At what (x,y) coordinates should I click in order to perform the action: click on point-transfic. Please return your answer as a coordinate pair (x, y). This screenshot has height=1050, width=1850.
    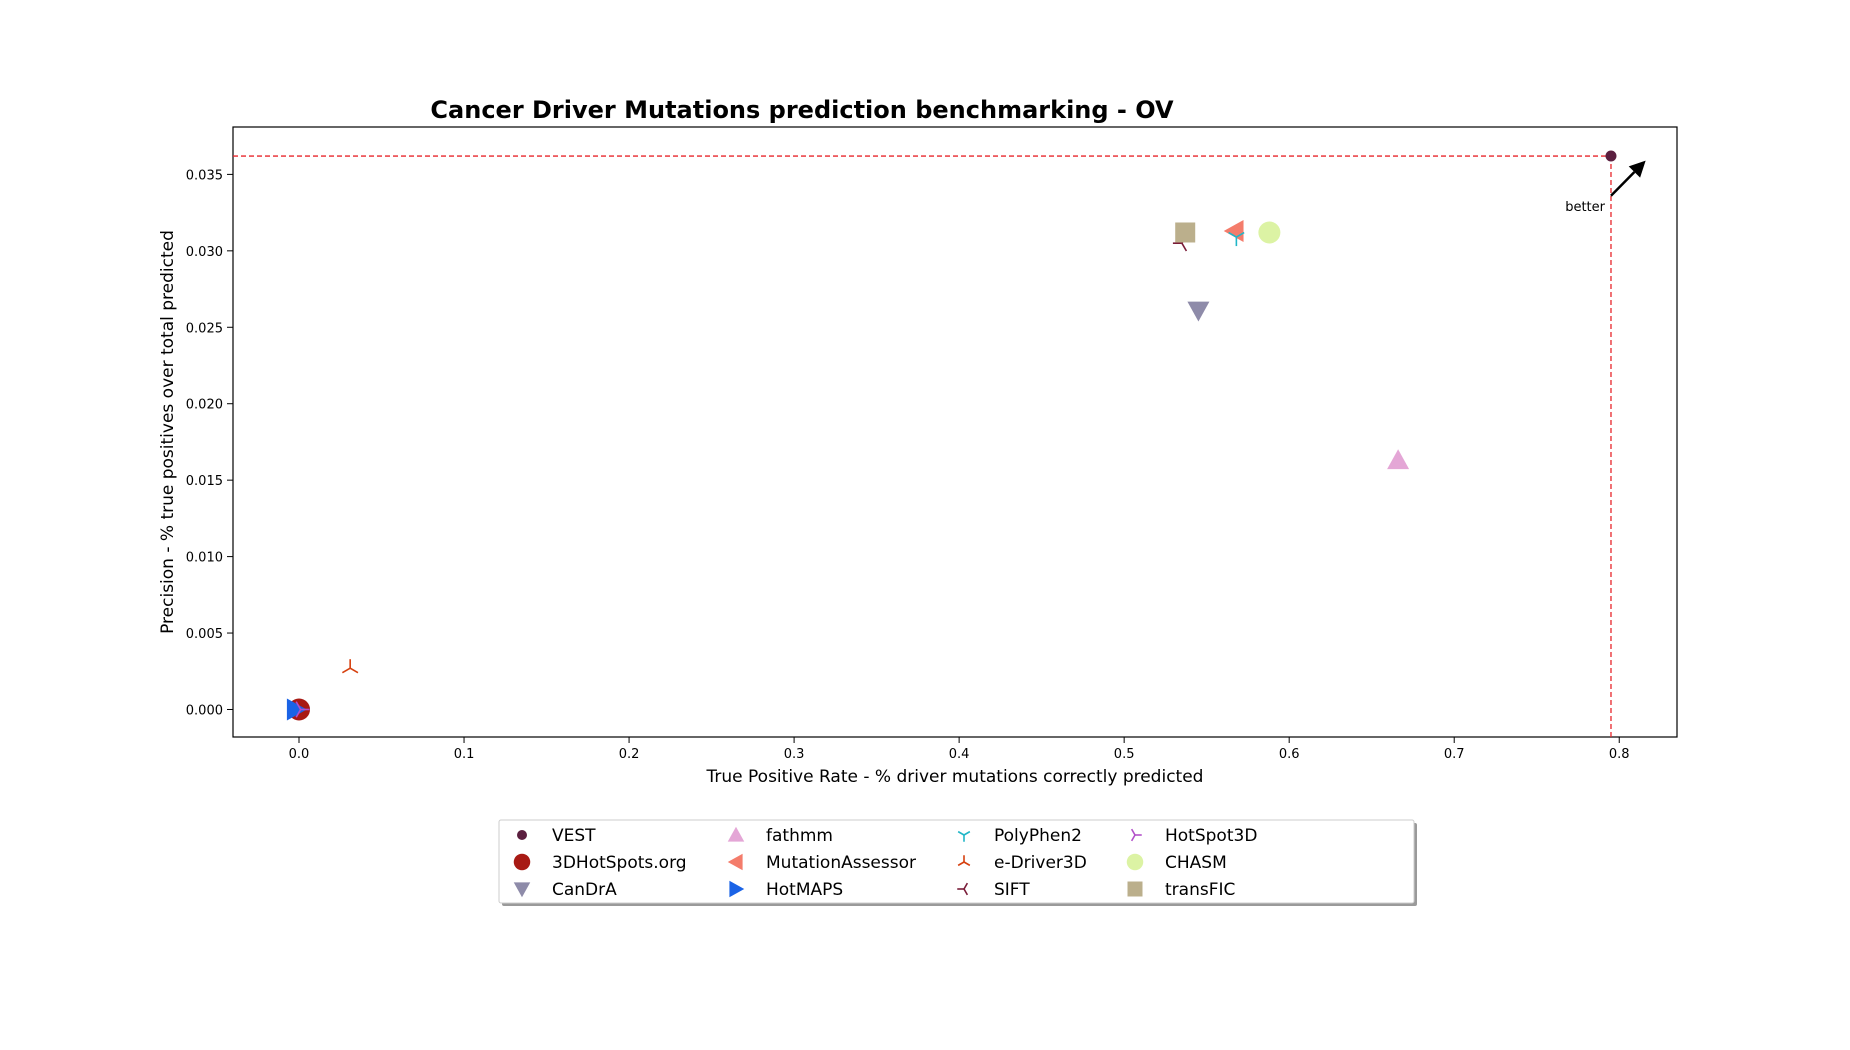
    Looking at the image, I should click on (1185, 232).